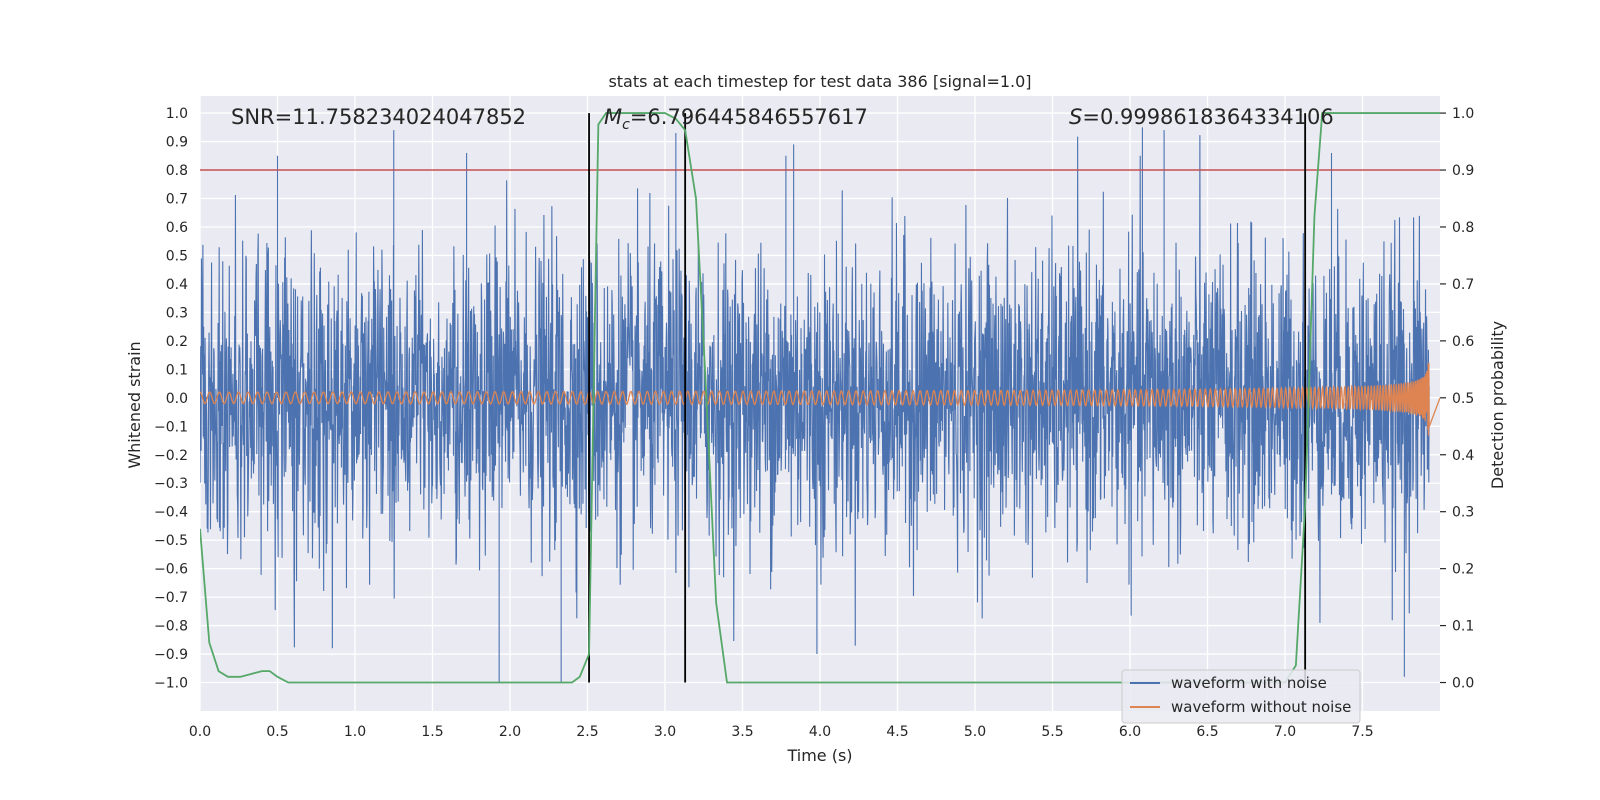 The width and height of the screenshot is (1600, 800). Describe the element at coordinates (200, 732) in the screenshot. I see `x-tick-label: 0.0` at that location.